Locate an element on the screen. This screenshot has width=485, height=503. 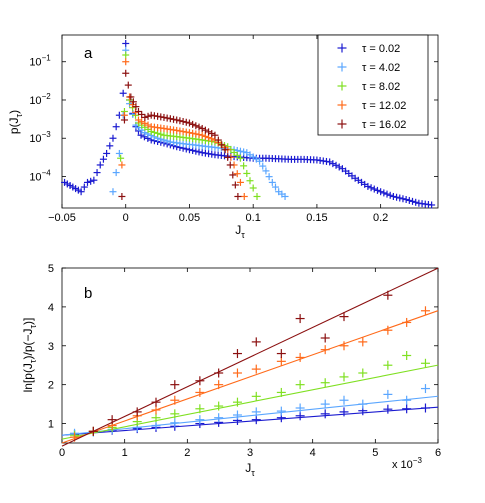
x-tick-label: 0.05 is located at coordinates (189, 218).